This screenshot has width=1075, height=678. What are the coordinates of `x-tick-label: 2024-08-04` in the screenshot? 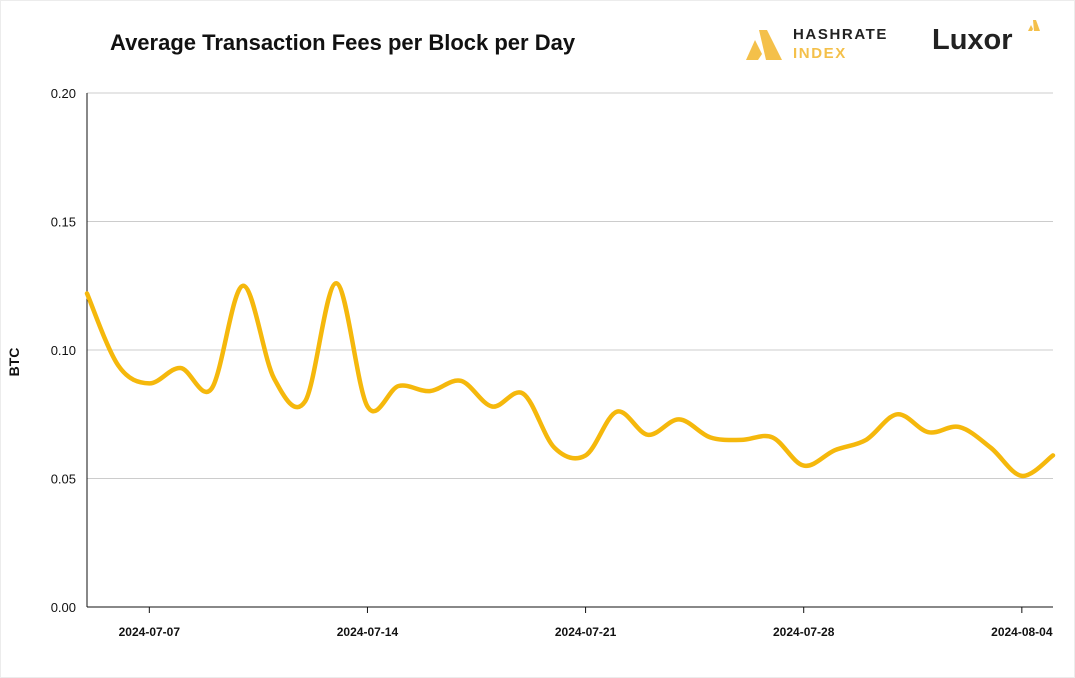 It's located at (1022, 632).